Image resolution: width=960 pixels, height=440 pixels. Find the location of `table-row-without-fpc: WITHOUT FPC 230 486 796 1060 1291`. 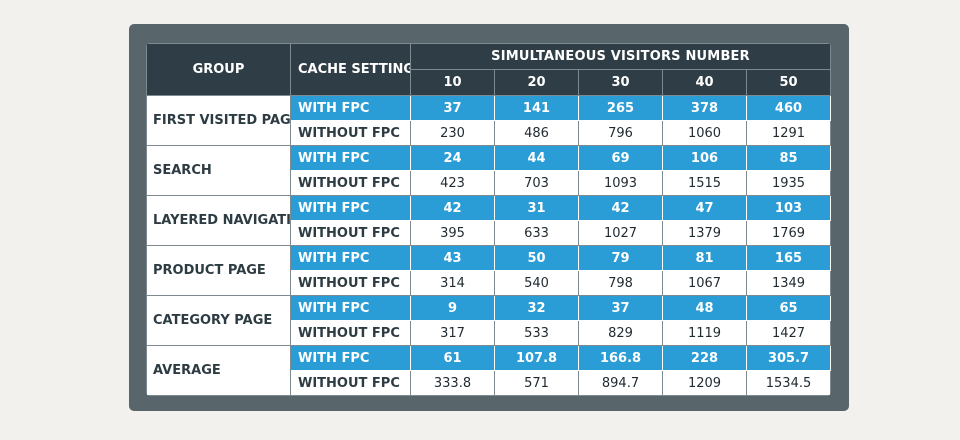

table-row-without-fpc: WITHOUT FPC 230 486 796 1060 1291 is located at coordinates (489, 133).